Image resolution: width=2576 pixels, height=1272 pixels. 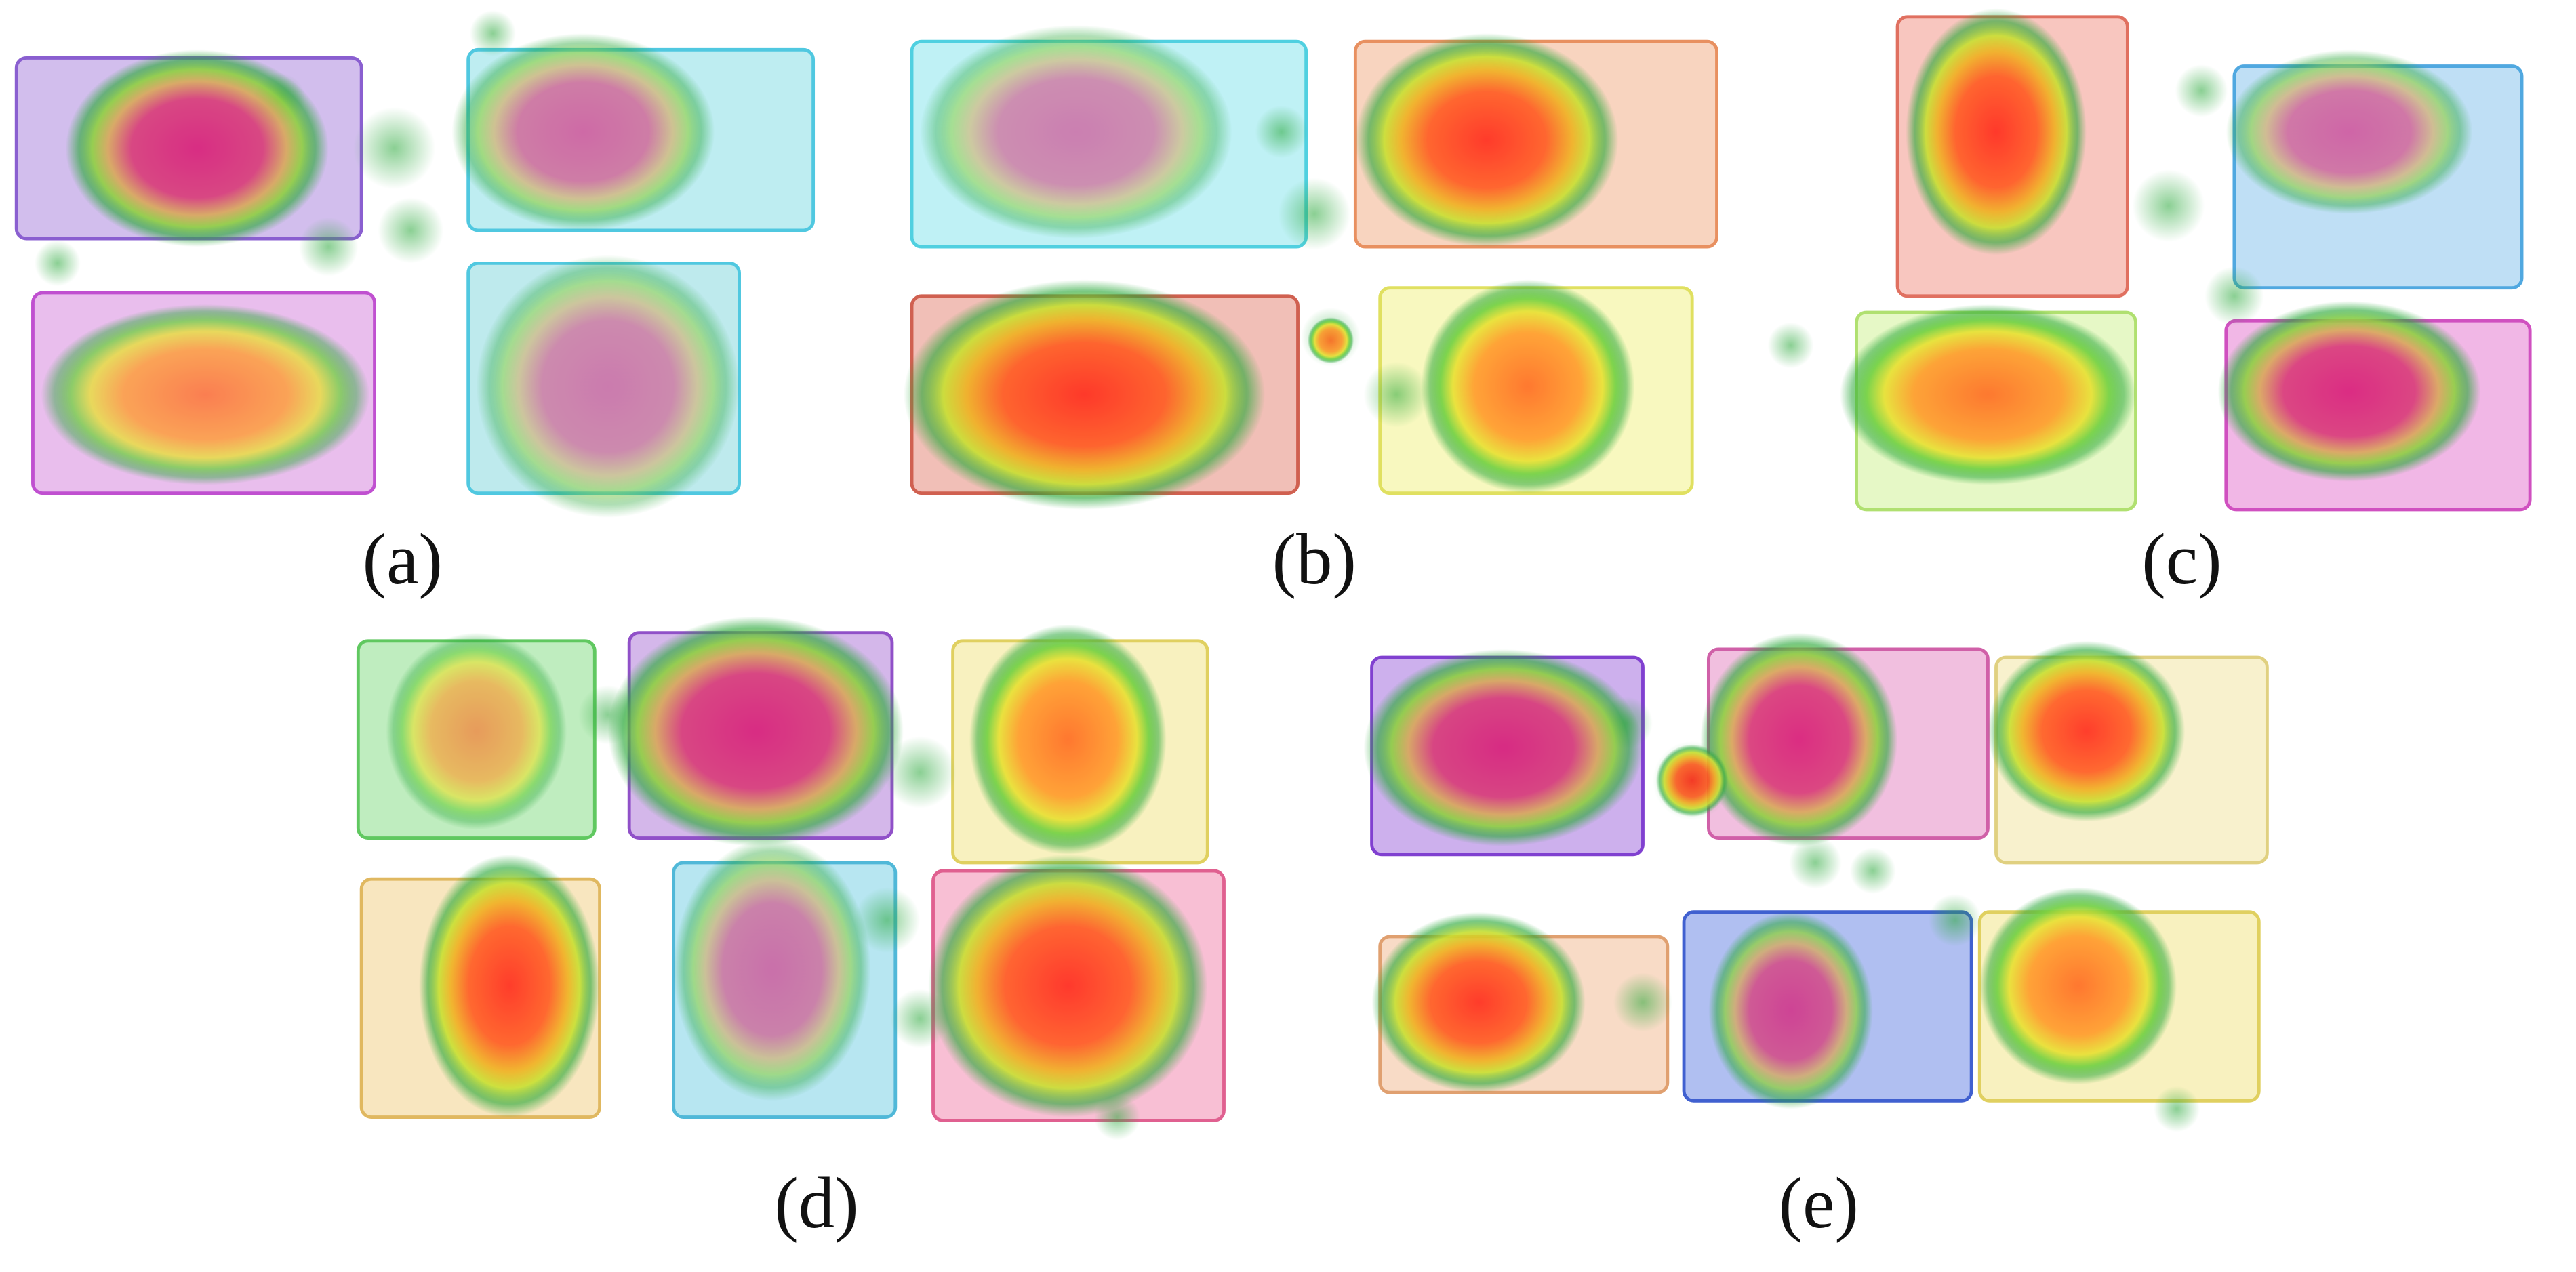 What do you see at coordinates (2181, 560) in the screenshot?
I see `panel-label: (c)` at bounding box center [2181, 560].